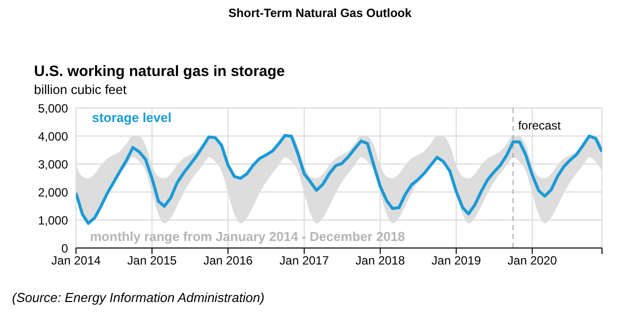  Describe the element at coordinates (53, 108) in the screenshot. I see `y-tick-label: 5,000` at that location.